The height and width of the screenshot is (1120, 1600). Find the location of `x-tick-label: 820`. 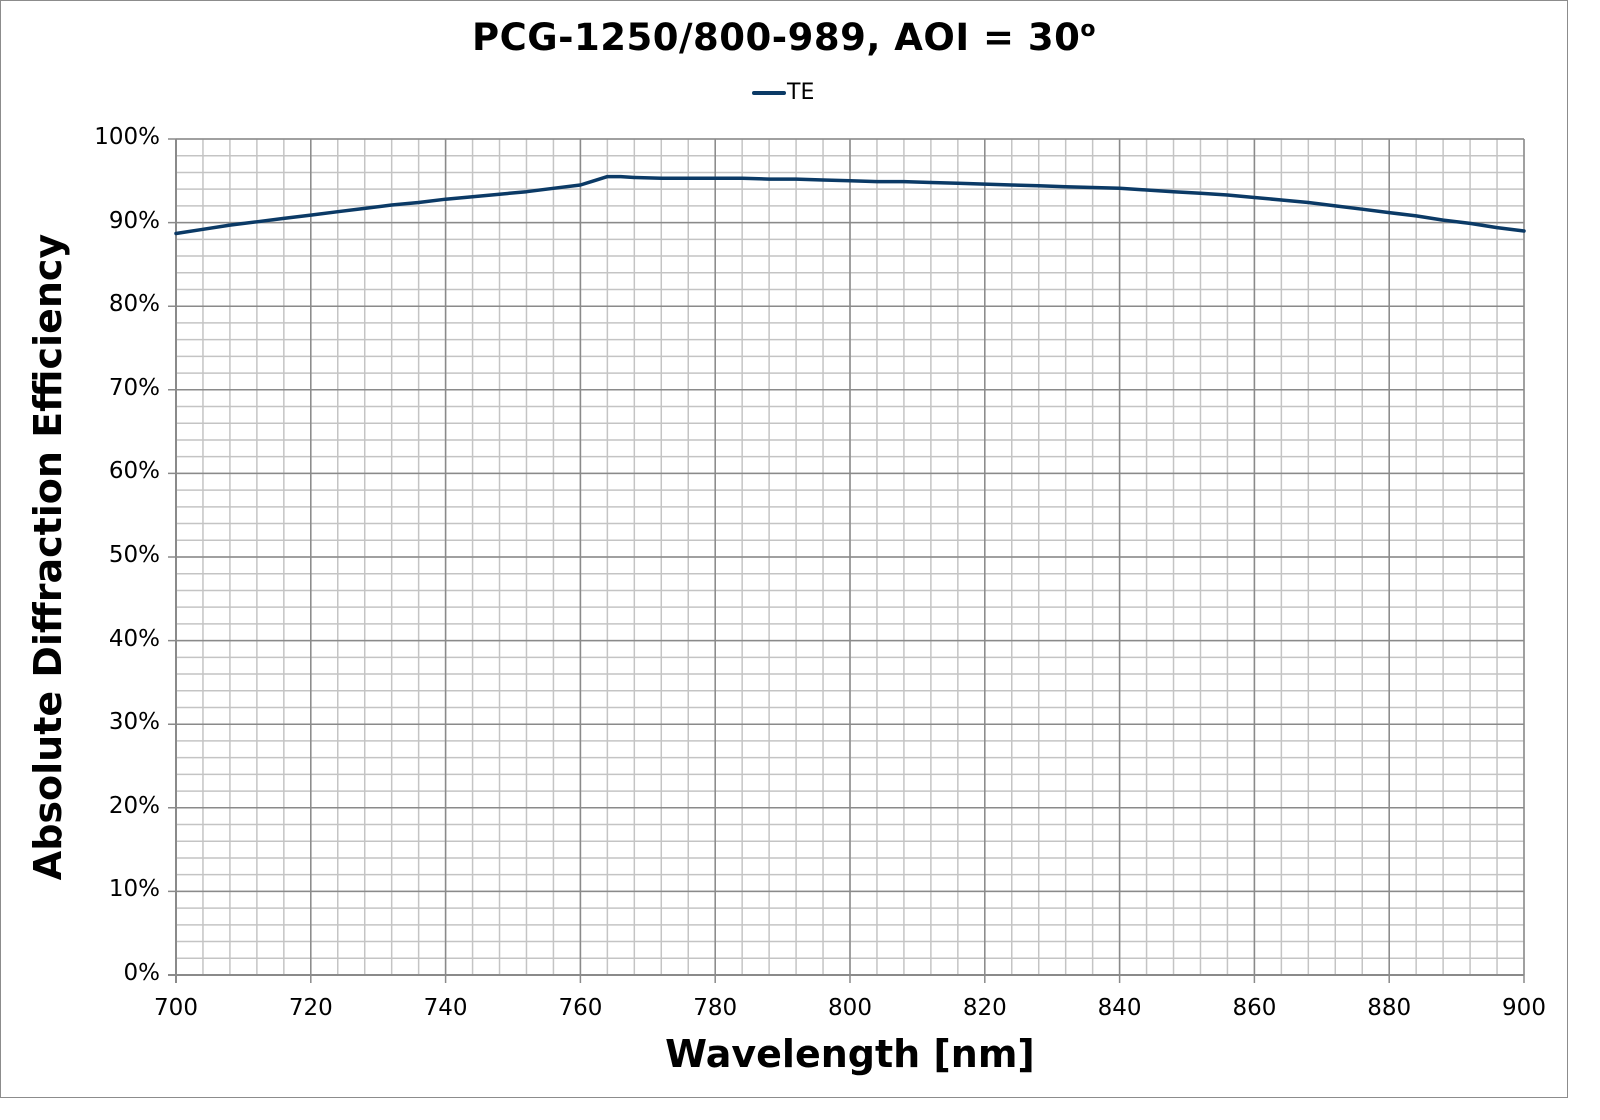

x-tick-label: 820 is located at coordinates (984, 1008).